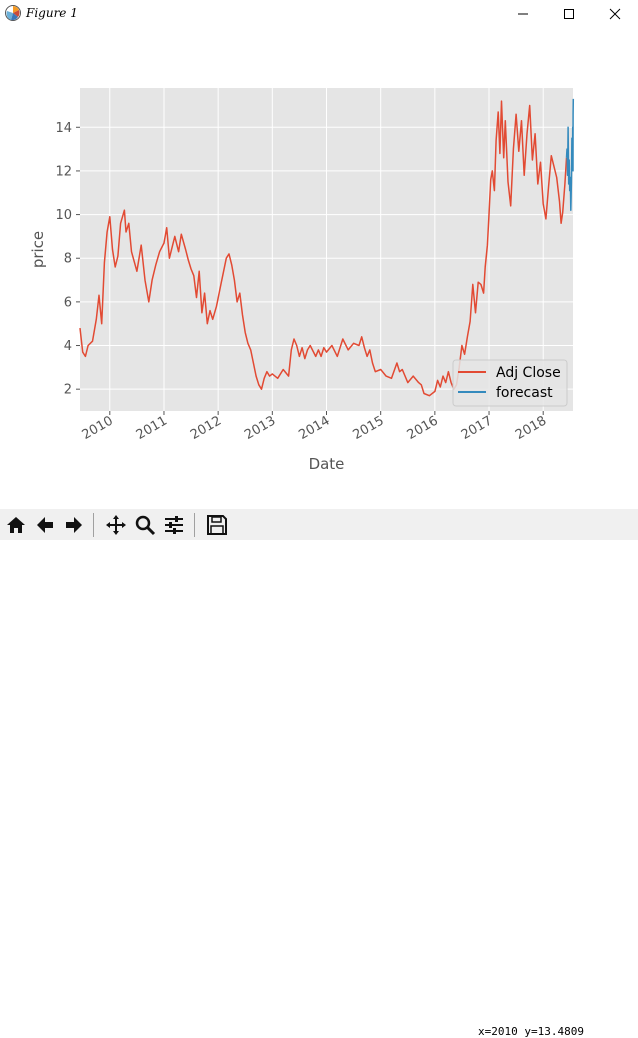 This screenshot has height=1038, width=638. I want to click on configure-subplots-button, so click(174, 525).